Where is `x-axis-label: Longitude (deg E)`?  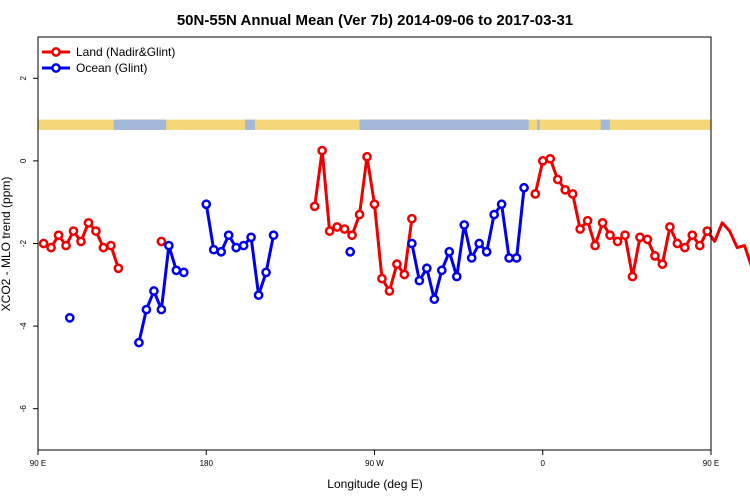
x-axis-label: Longitude (deg E) is located at coordinates (374, 484).